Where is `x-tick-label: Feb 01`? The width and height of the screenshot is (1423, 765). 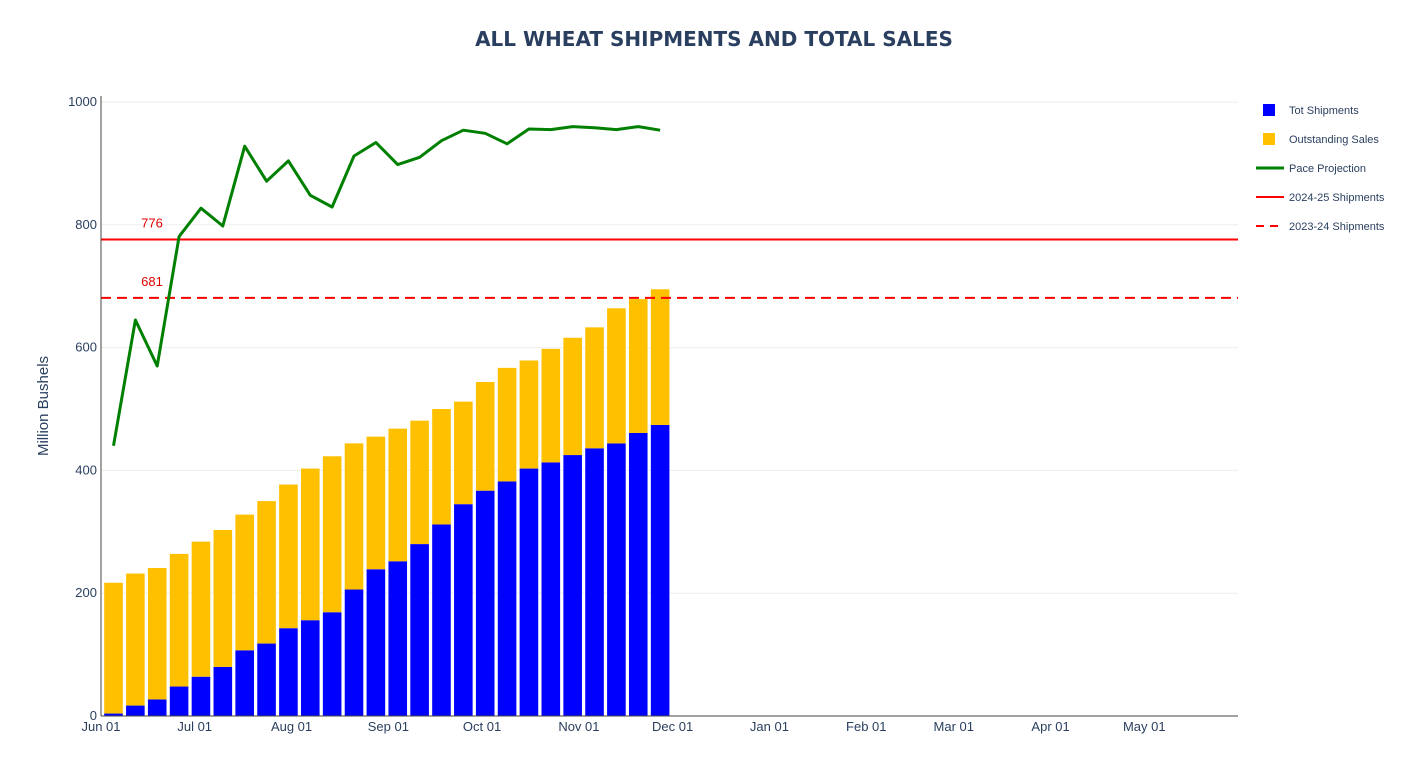
x-tick-label: Feb 01 is located at coordinates (866, 726).